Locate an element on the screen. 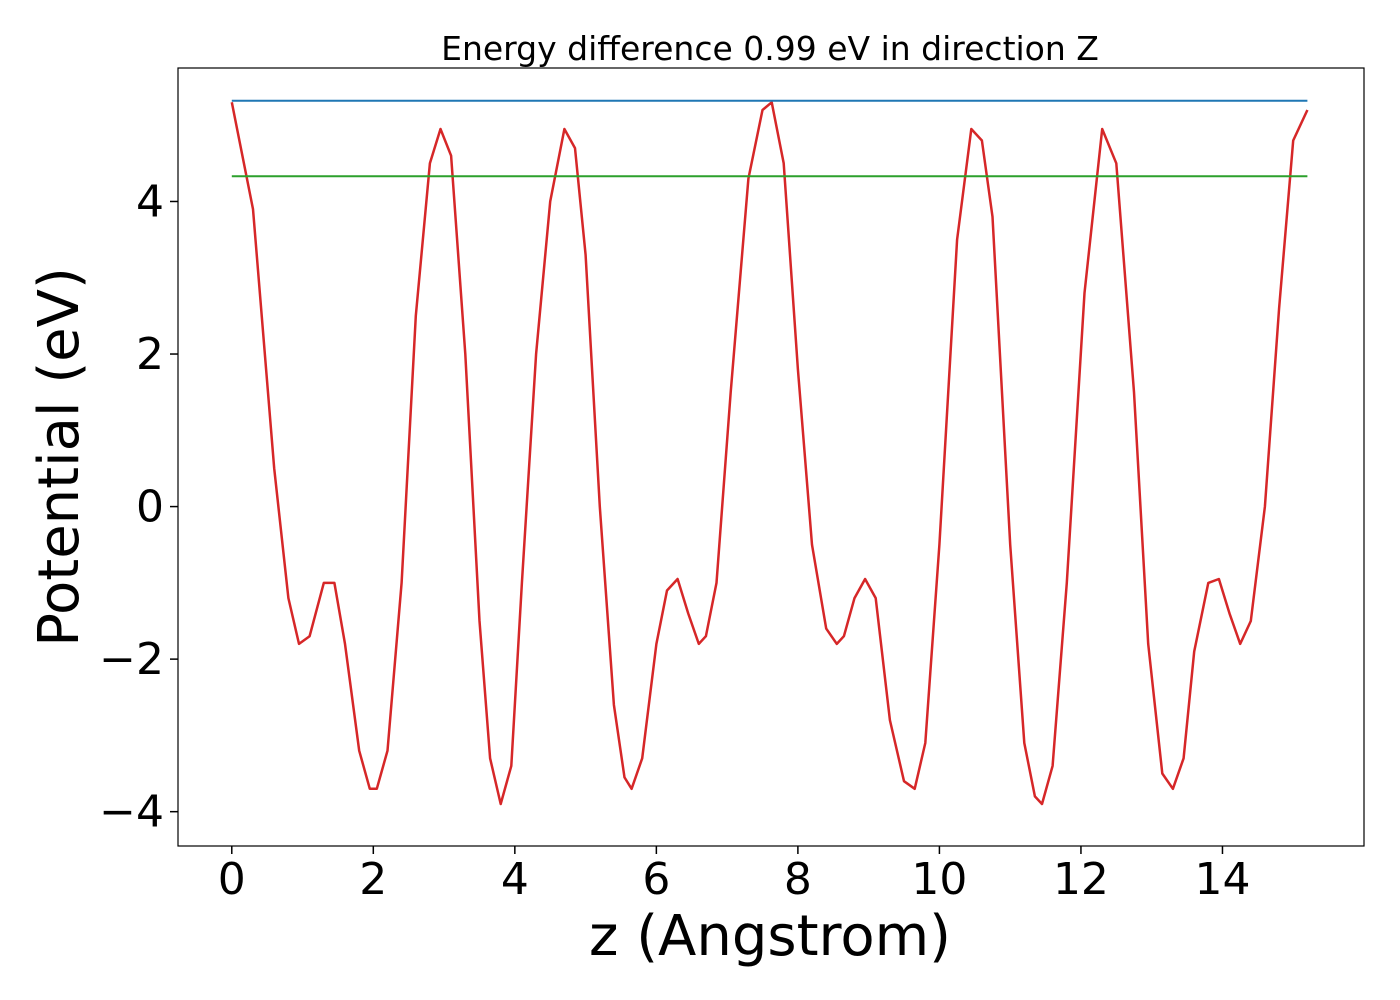 The height and width of the screenshot is (1000, 1400). y-tick-label: 0 is located at coordinates (150, 507).